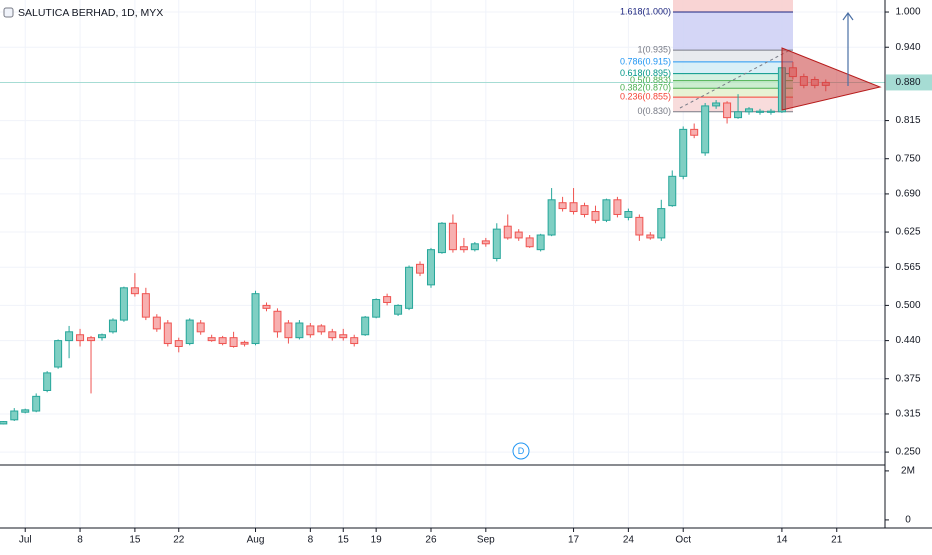  I want to click on y-tick-label: 0.690, so click(907, 194).